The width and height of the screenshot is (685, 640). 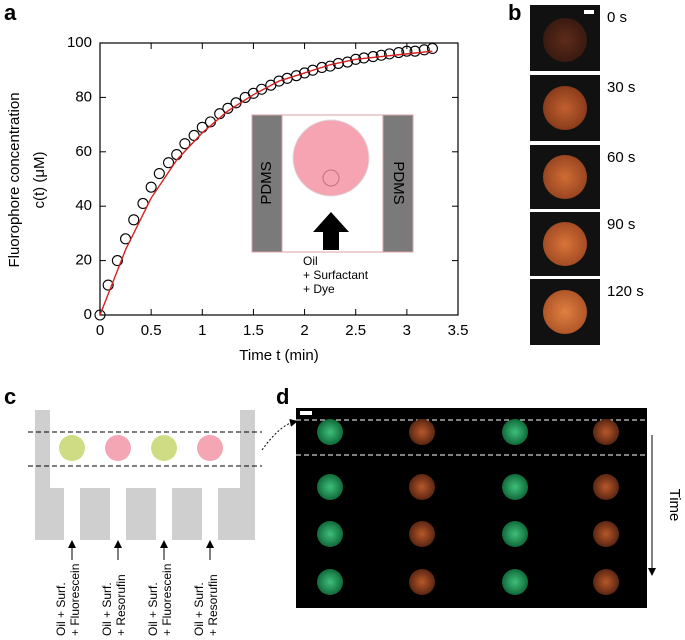 What do you see at coordinates (278, 355) in the screenshot?
I see `x-axis-label: Time t (min)` at bounding box center [278, 355].